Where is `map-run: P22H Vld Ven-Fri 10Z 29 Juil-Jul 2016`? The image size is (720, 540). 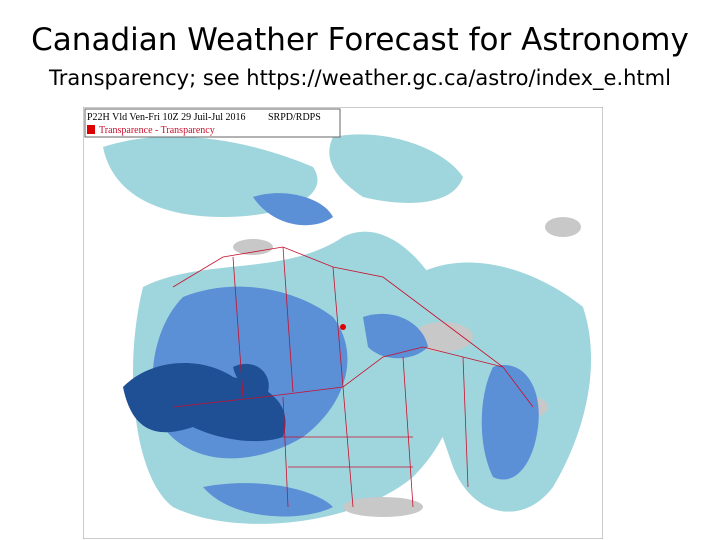
map-run: P22H Vld Ven-Fri 10Z 29 Juil-Jul 2016 is located at coordinates (166, 117).